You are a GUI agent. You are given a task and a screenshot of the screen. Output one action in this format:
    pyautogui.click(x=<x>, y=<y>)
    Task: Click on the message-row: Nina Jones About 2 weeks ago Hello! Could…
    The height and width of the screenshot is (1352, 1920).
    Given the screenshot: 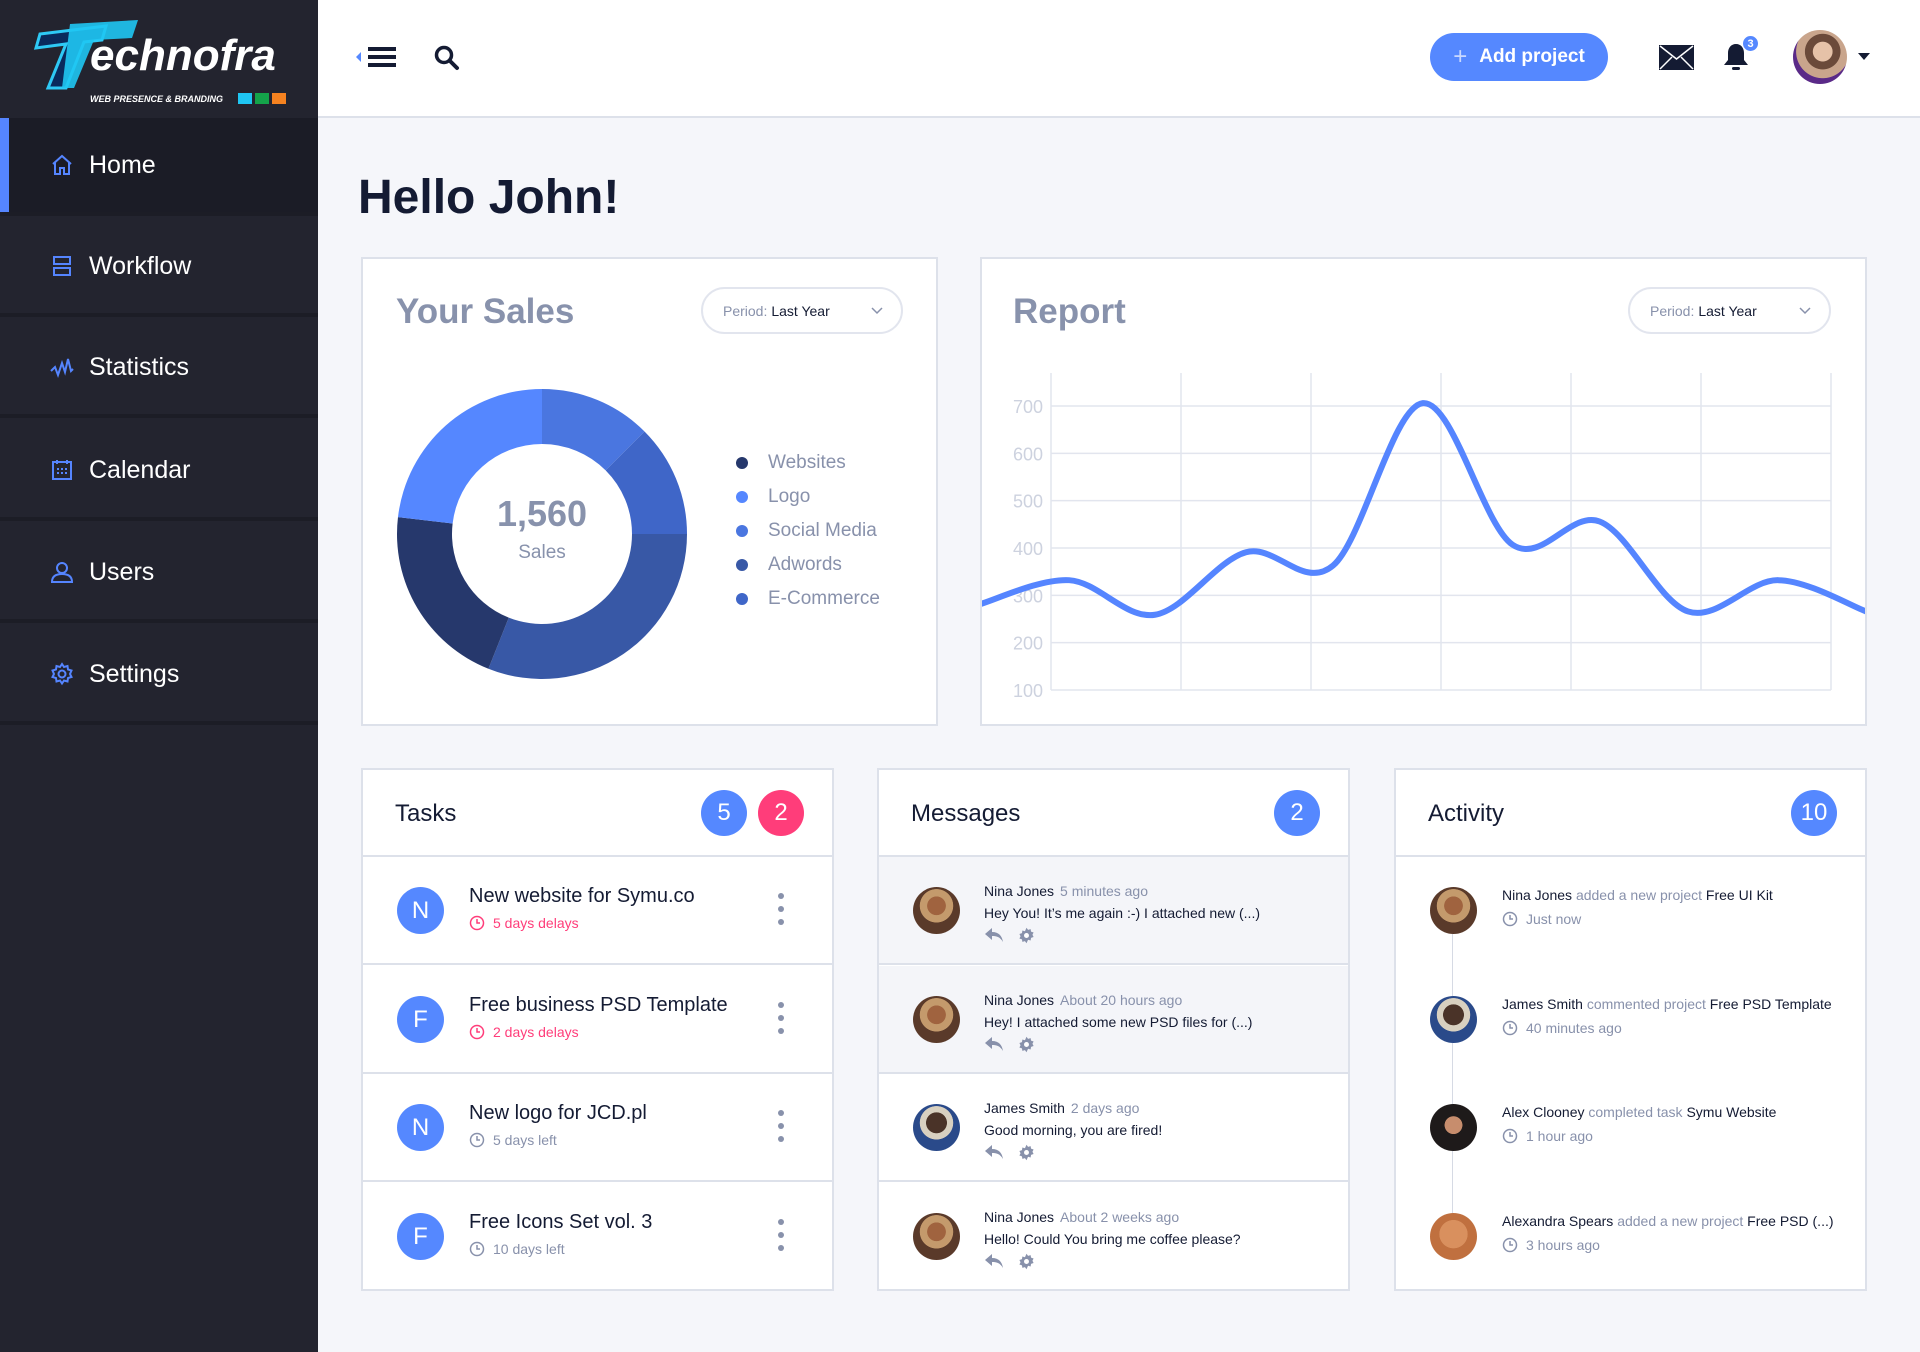 What is the action you would take?
    pyautogui.click(x=1113, y=1237)
    